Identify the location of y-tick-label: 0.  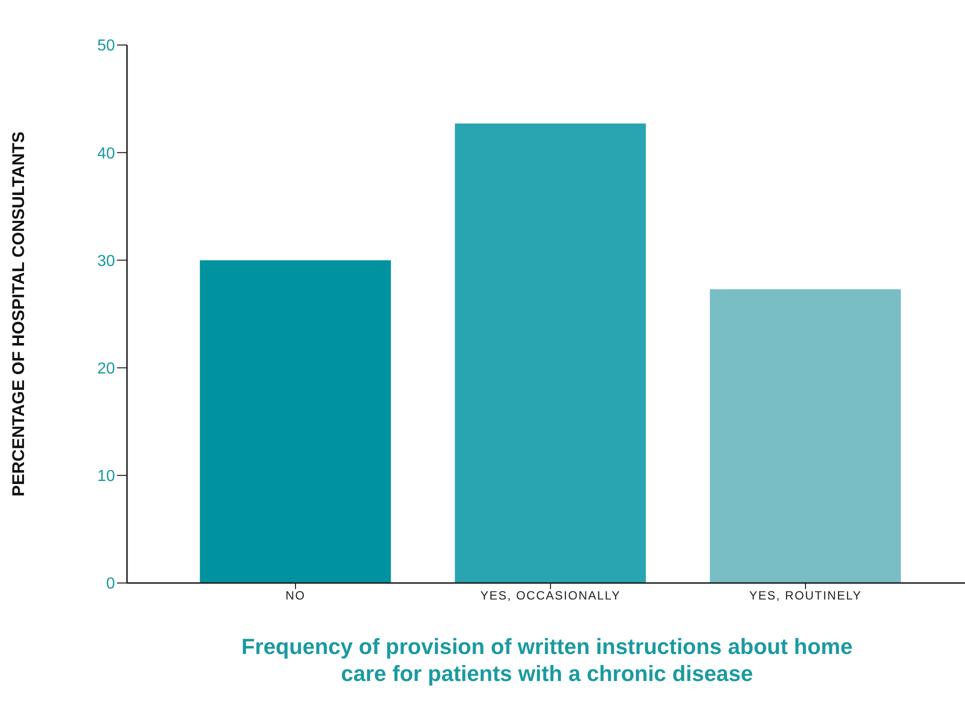
(111, 584).